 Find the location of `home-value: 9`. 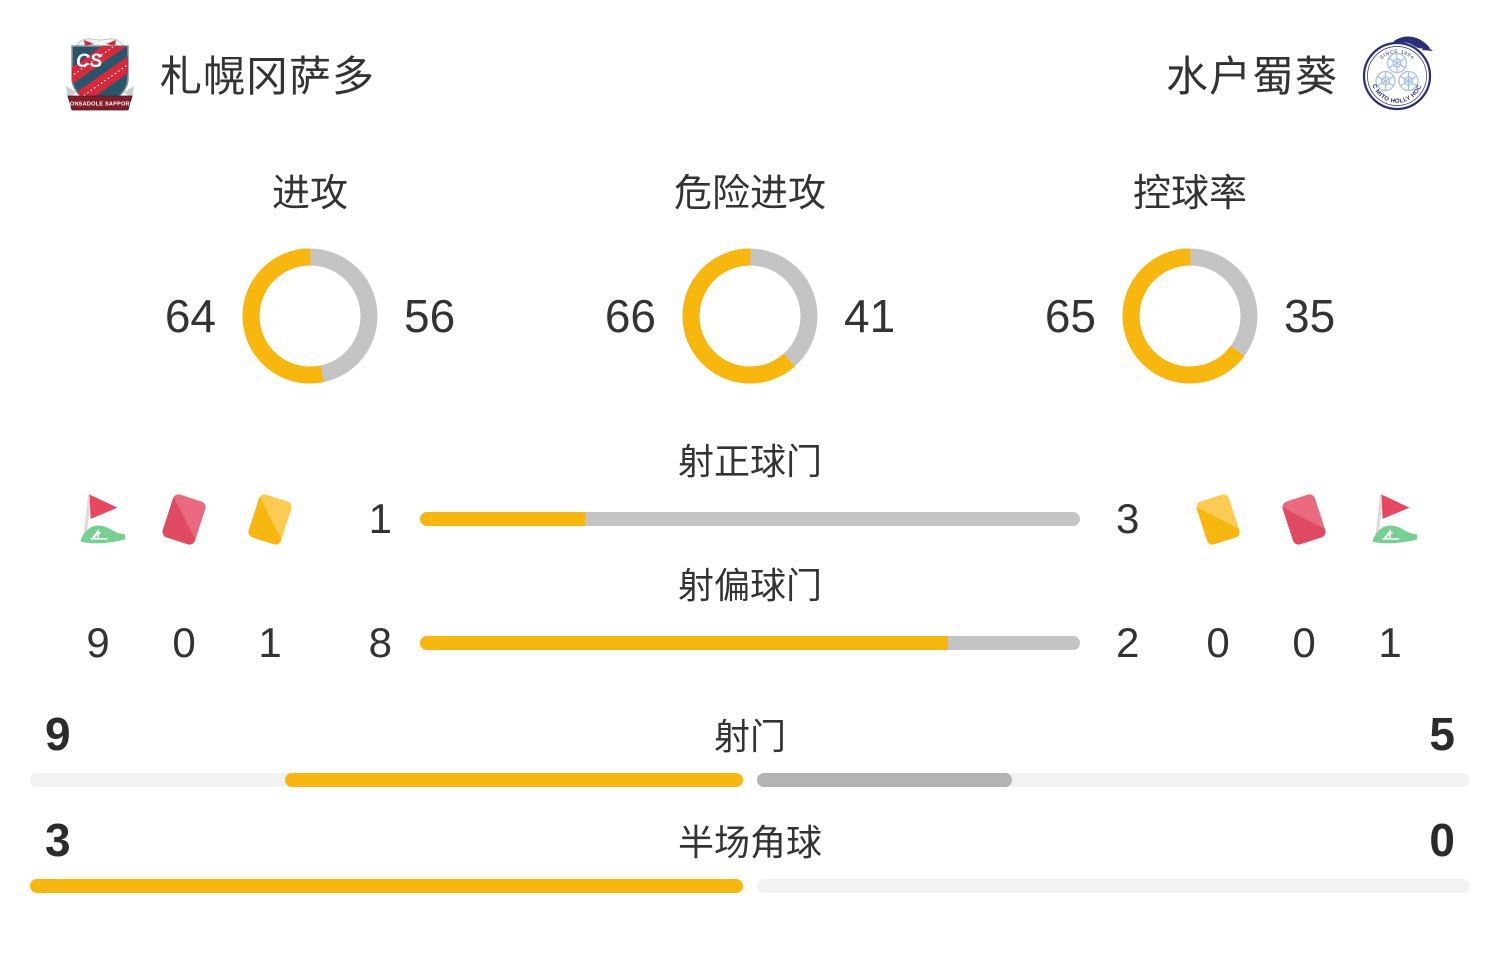

home-value: 9 is located at coordinates (58, 734).